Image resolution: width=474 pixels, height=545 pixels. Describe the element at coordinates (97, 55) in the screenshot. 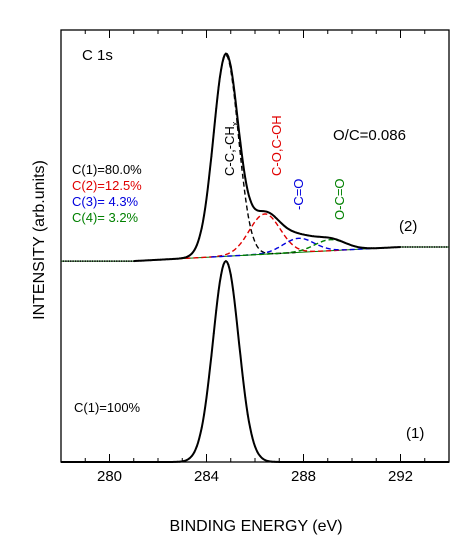

I see `peak-label: C 1s` at that location.